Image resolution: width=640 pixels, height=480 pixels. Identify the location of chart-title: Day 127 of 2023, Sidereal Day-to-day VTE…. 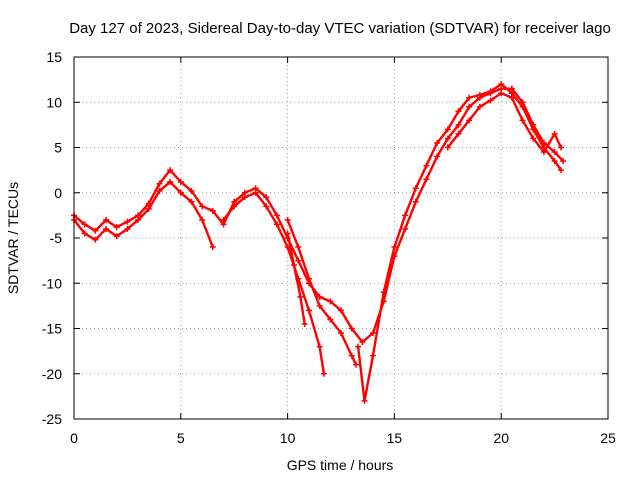
(340, 28).